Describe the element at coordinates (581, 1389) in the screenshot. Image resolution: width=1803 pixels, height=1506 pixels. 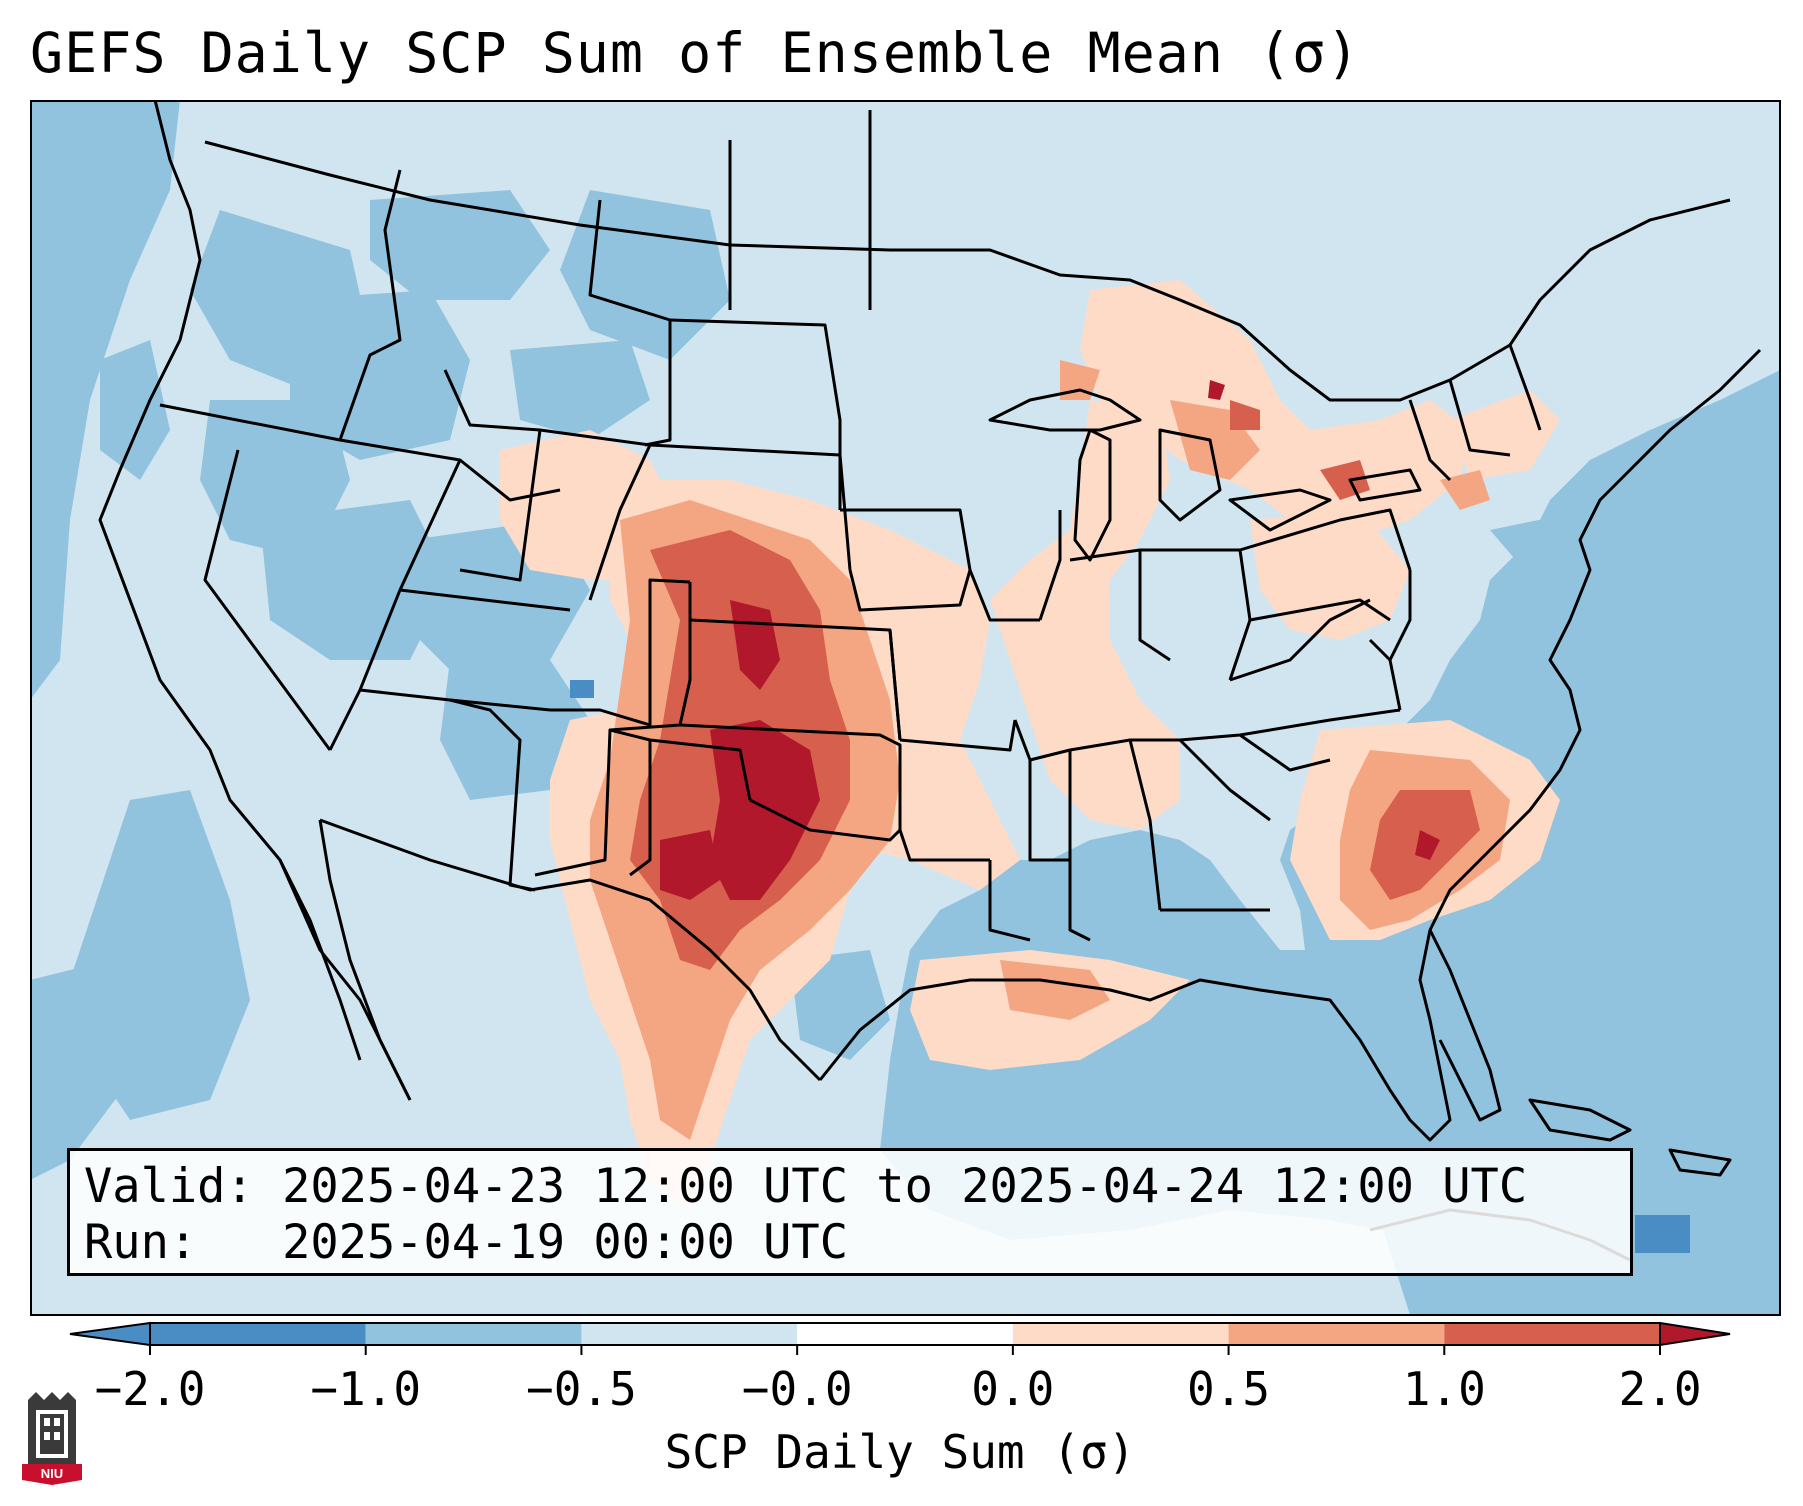
I see `colorbar-tick-label: −0.5` at that location.